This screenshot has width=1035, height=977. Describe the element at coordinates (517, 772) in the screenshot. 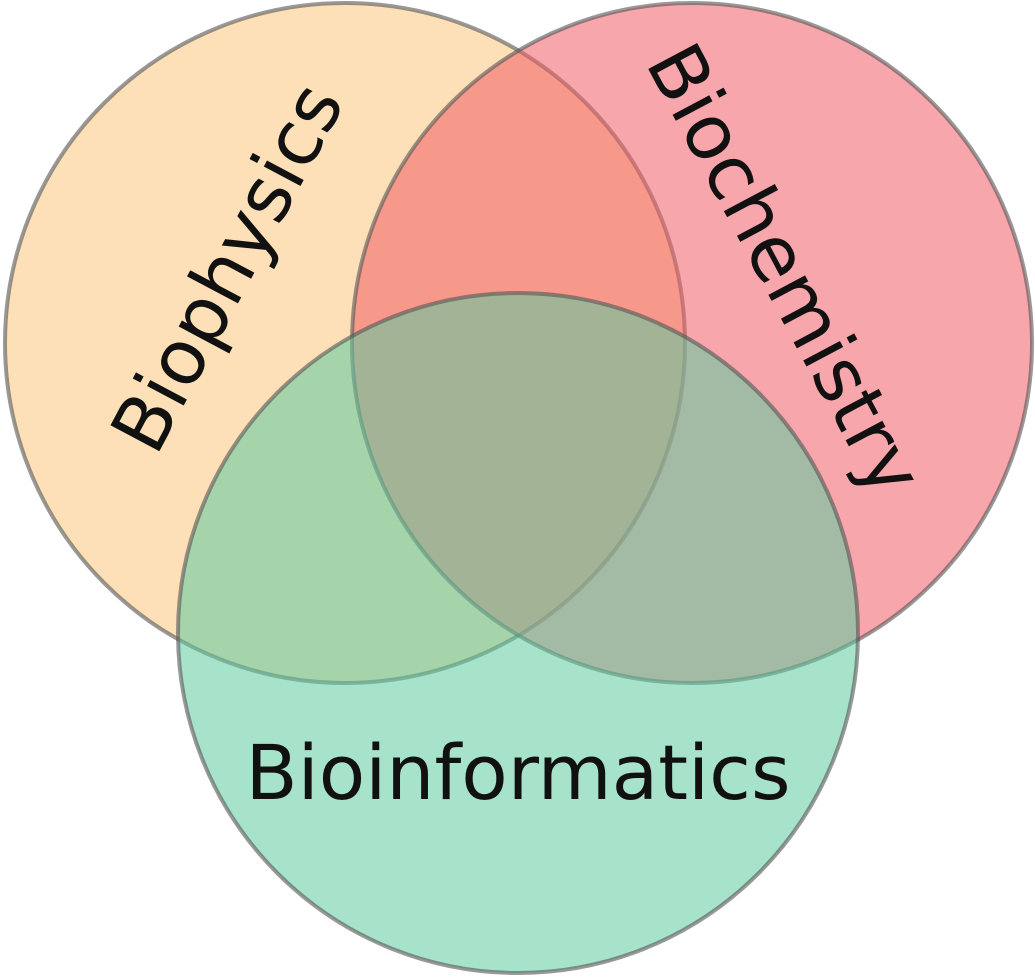

I see `bioinformatics-label: Bioinformatics` at that location.